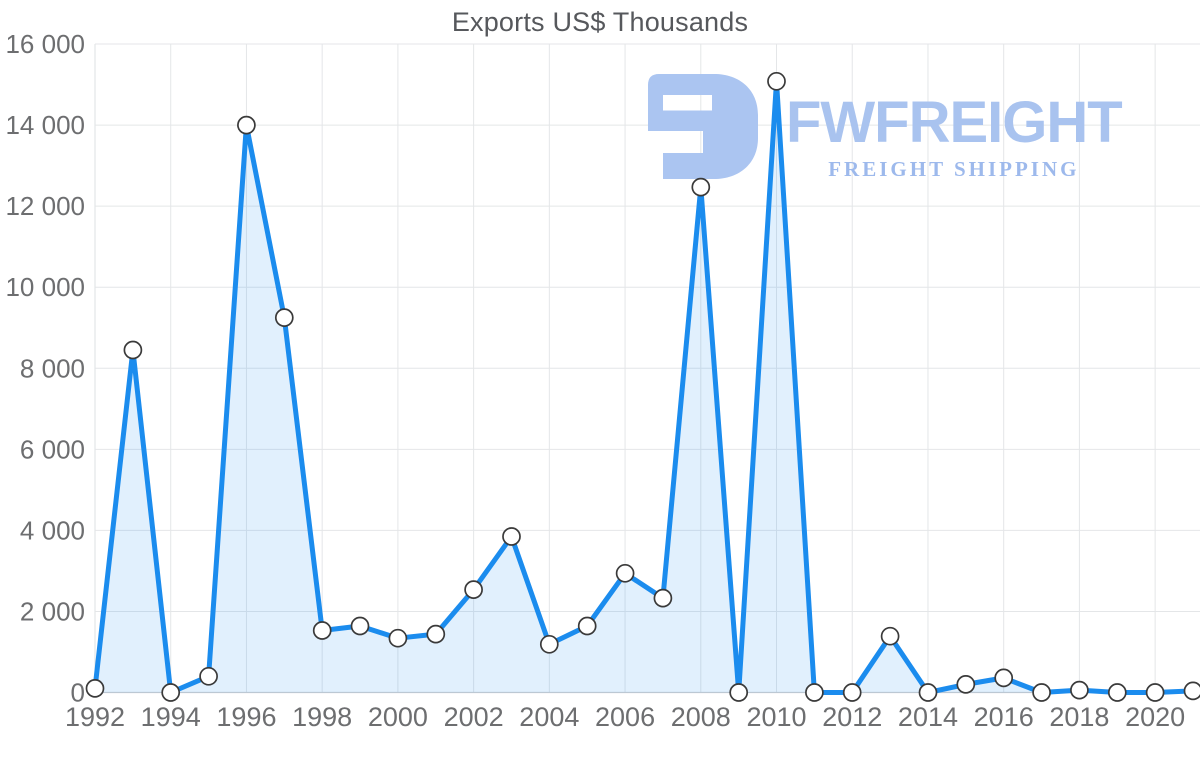 The height and width of the screenshot is (763, 1200). I want to click on data-point-2008, so click(701, 187).